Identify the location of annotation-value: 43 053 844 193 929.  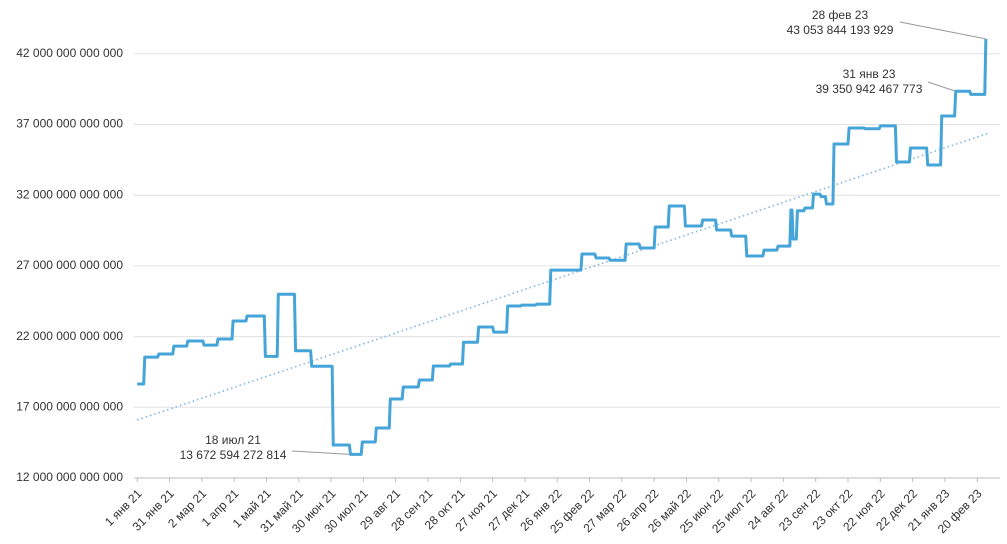
(840, 30).